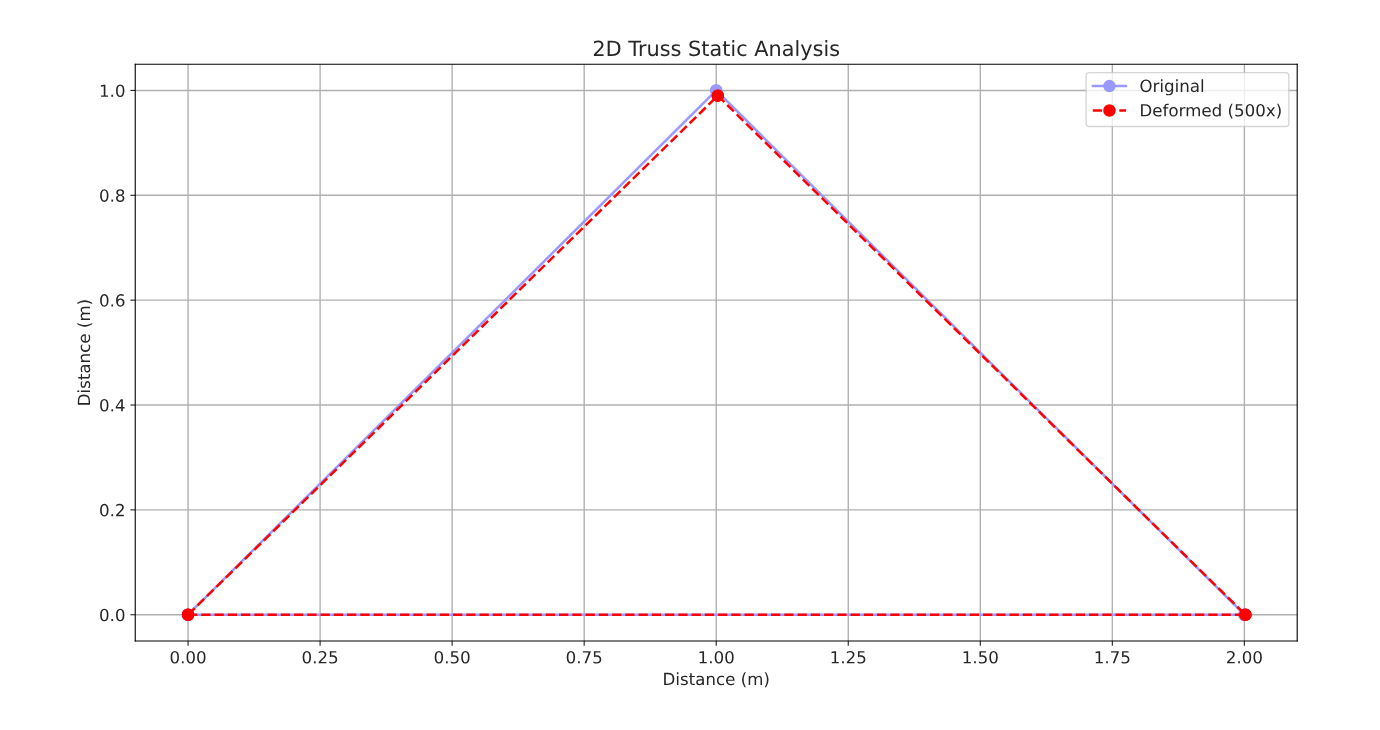  Describe the element at coordinates (112, 405) in the screenshot. I see `y-tick-label: 0.4` at that location.